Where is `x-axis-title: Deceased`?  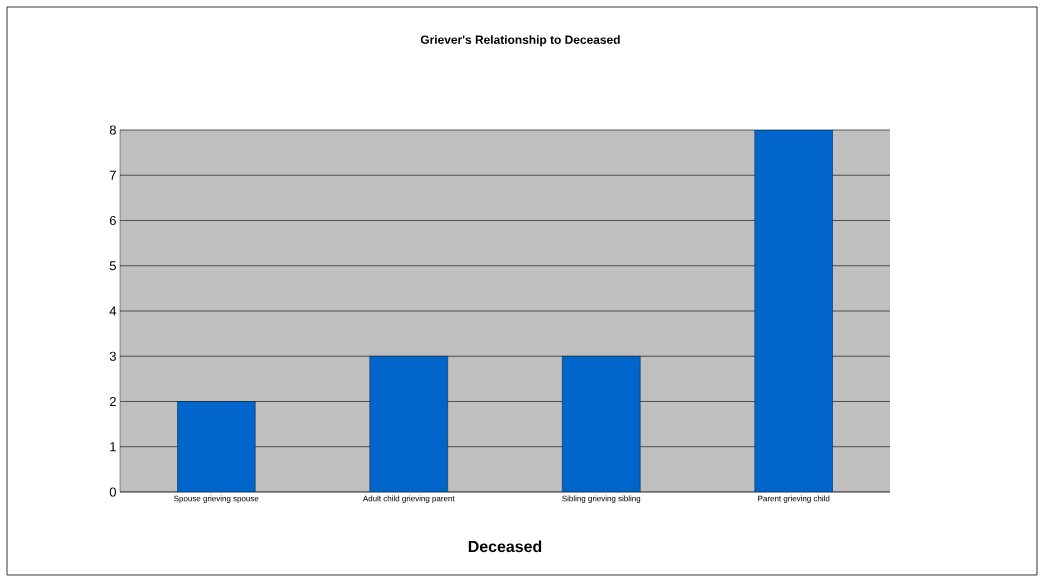 x-axis-title: Deceased is located at coordinates (505, 546).